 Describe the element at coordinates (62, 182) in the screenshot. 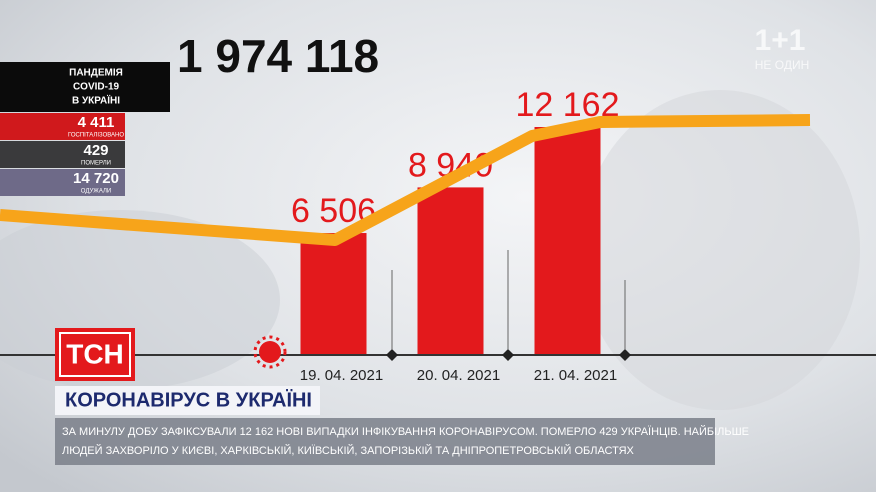

I see `recovered-box` at that location.